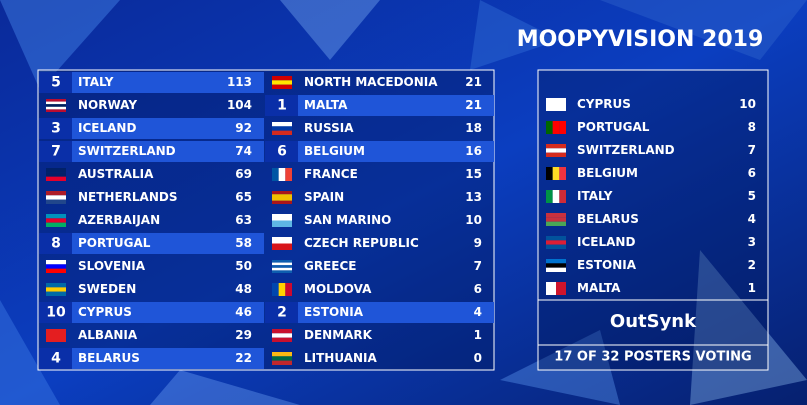 This screenshot has height=405, width=807. What do you see at coordinates (752, 242) in the screenshot?
I see `vote-points: 3` at bounding box center [752, 242].